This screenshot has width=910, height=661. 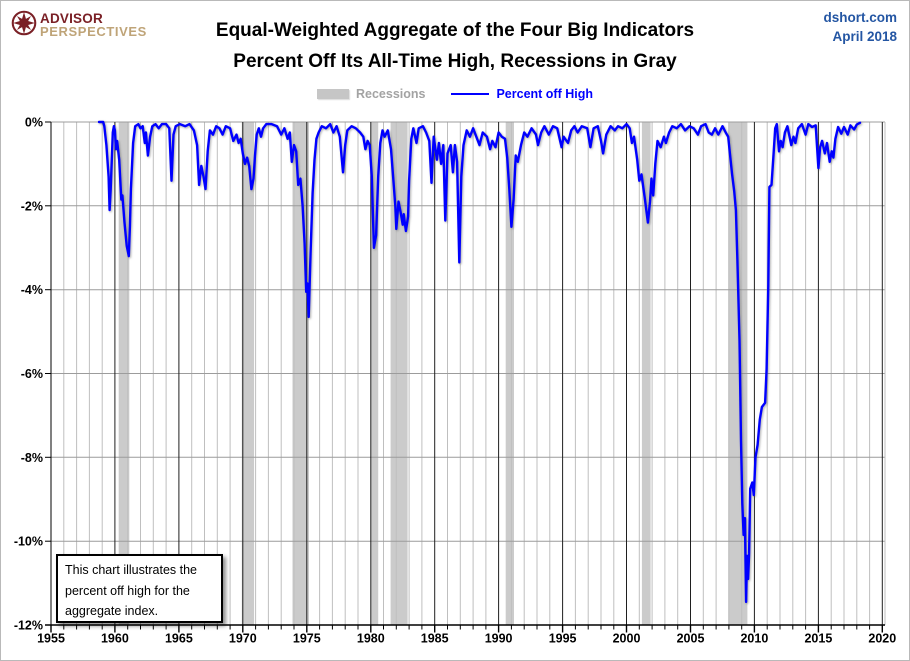 I want to click on svg-text: 1980, so click(x=371, y=639).